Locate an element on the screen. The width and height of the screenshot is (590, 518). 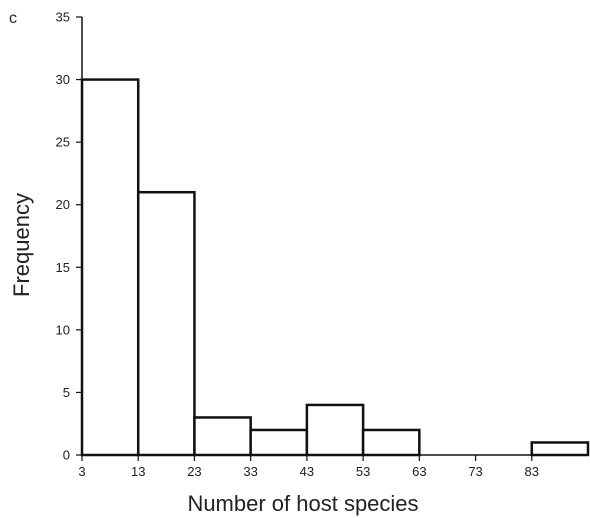
x-tick-label: 73 is located at coordinates (475, 471).